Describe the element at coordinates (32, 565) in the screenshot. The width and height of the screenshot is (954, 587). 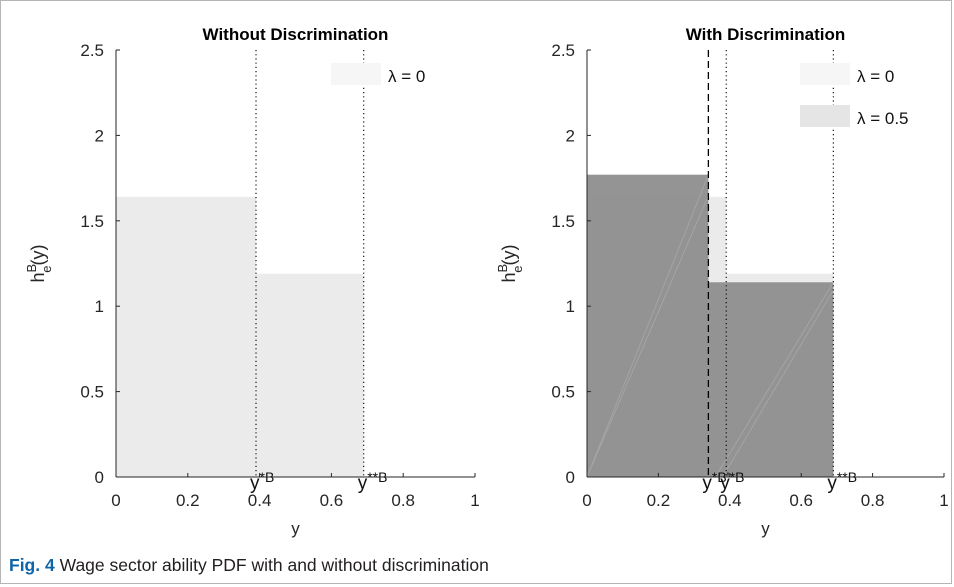
I see `figure-caption-label: Fig. 4` at that location.